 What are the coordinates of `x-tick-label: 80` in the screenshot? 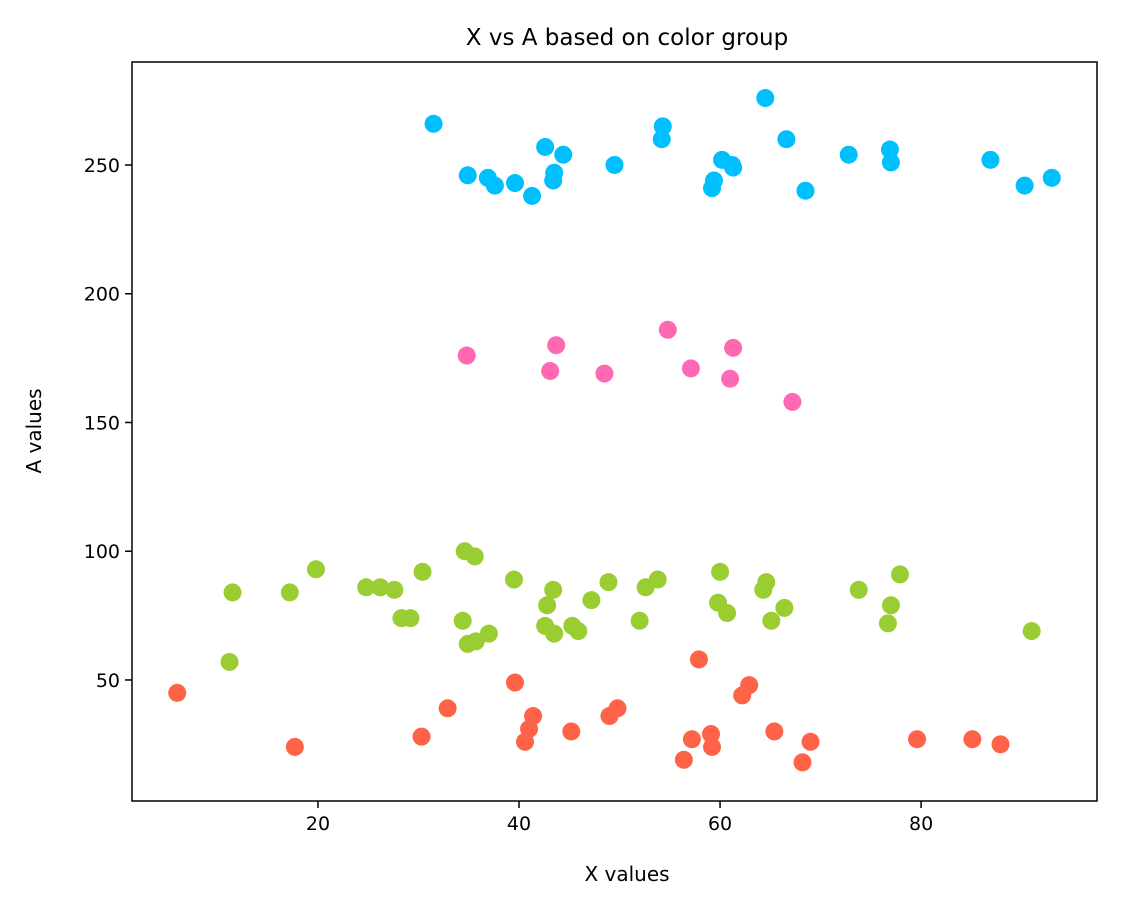 It's located at (921, 824).